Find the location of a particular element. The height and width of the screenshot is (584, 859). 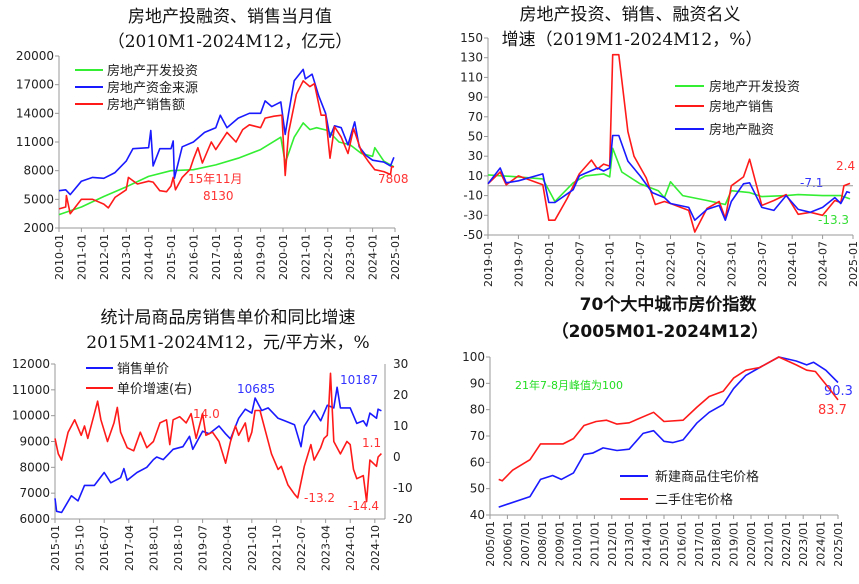

chart-2-subtitle: 增速（2019M1-2024M12，%） is located at coordinates (632, 40).